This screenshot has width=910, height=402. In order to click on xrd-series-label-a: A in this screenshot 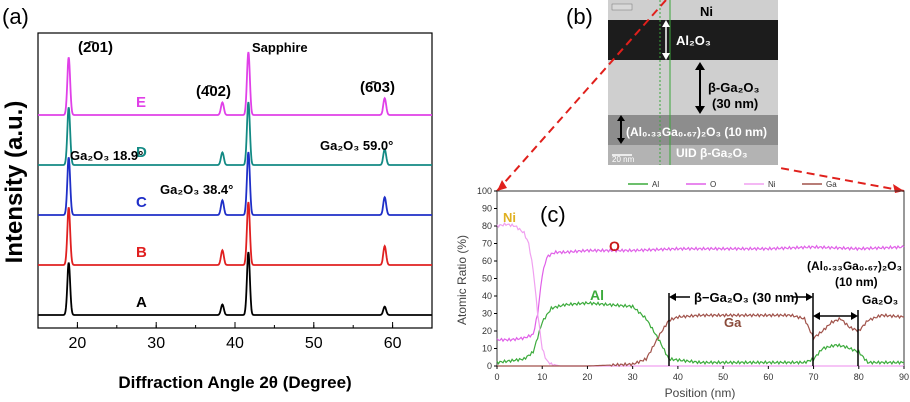, I will do `click(141, 302)`.